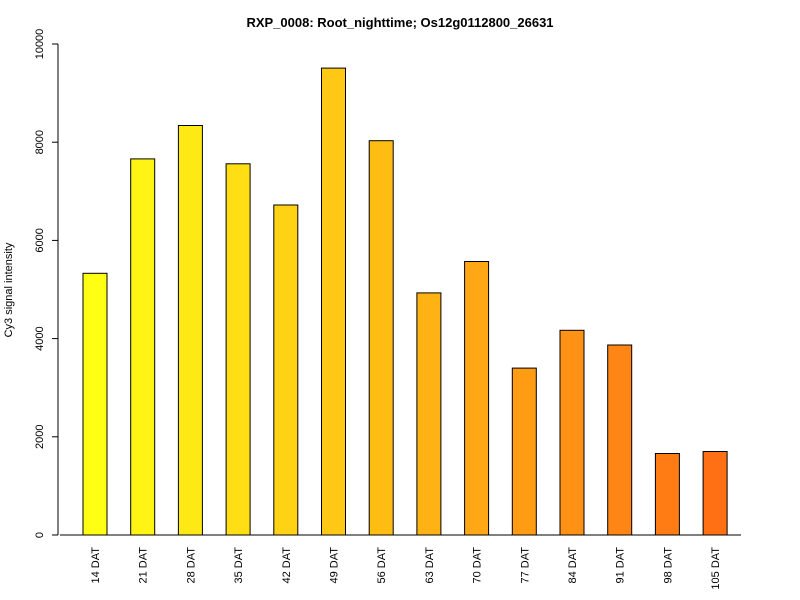 This screenshot has height=600, width=800. What do you see at coordinates (716, 568) in the screenshot?
I see `x-tick-label: 105 DAT` at bounding box center [716, 568].